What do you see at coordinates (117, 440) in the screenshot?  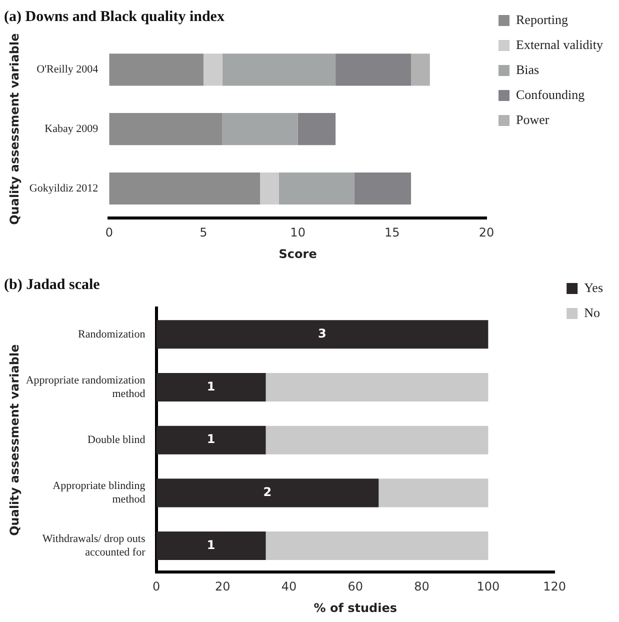 I see `y-tick-label: Double blind` at bounding box center [117, 440].